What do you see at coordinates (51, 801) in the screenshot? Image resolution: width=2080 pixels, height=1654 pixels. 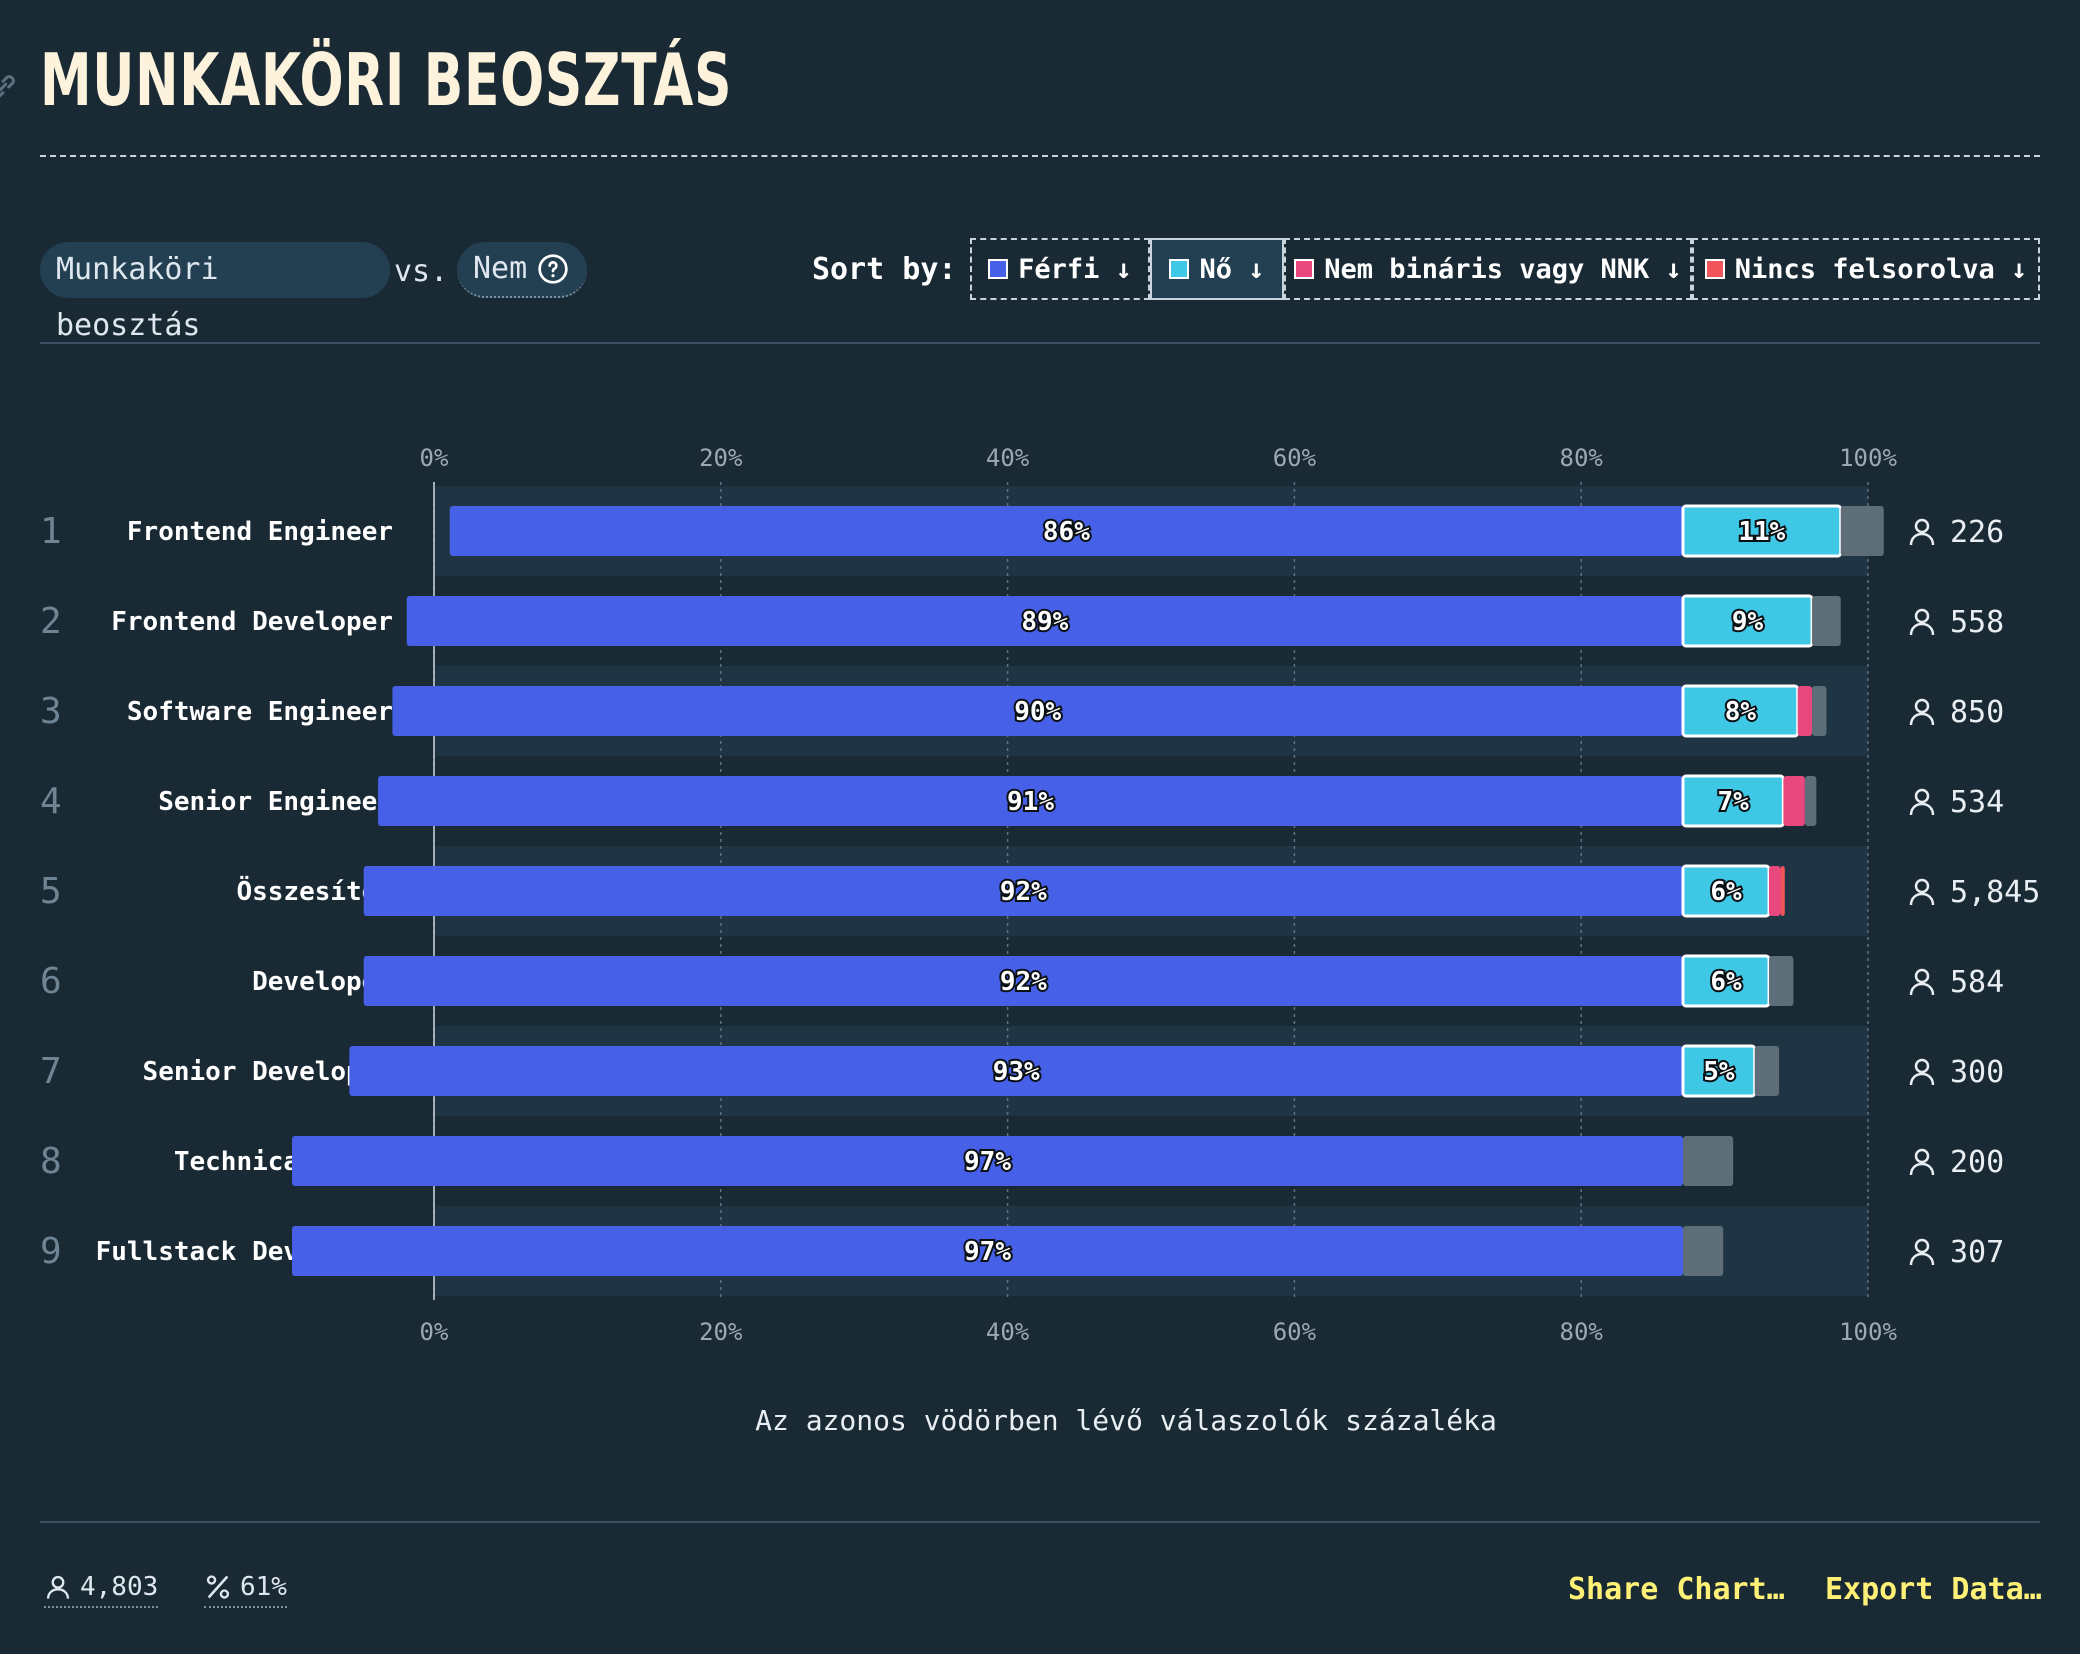 I see `row-rank: 4` at bounding box center [51, 801].